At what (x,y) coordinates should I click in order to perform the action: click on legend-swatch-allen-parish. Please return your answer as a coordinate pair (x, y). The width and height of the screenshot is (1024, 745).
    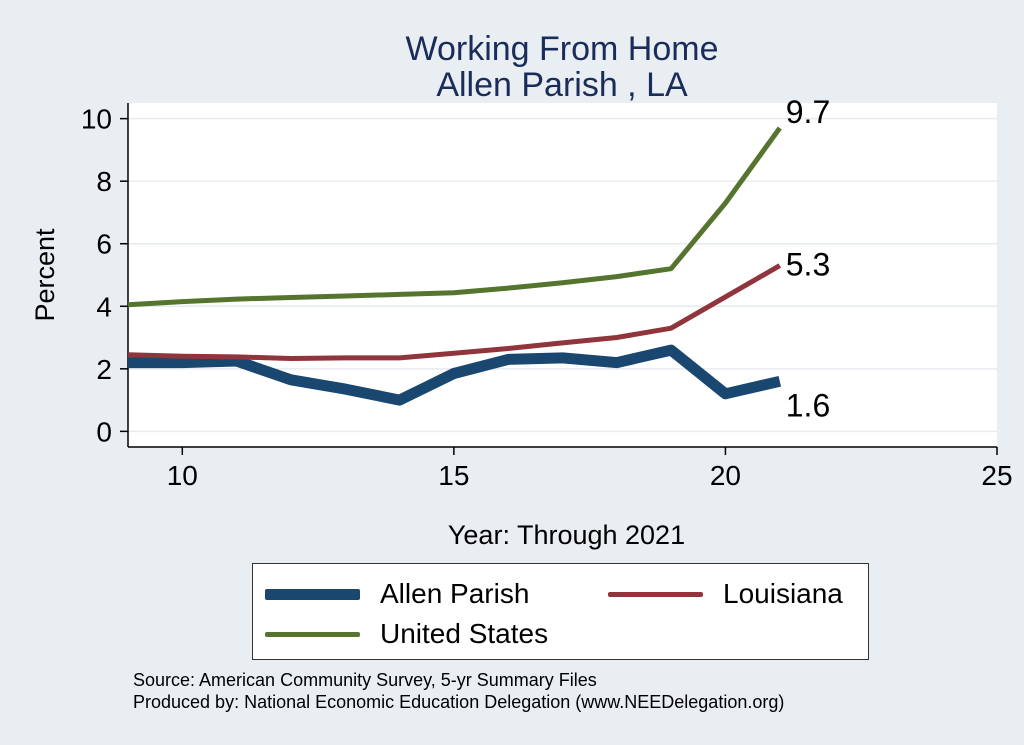
    Looking at the image, I should click on (312, 594).